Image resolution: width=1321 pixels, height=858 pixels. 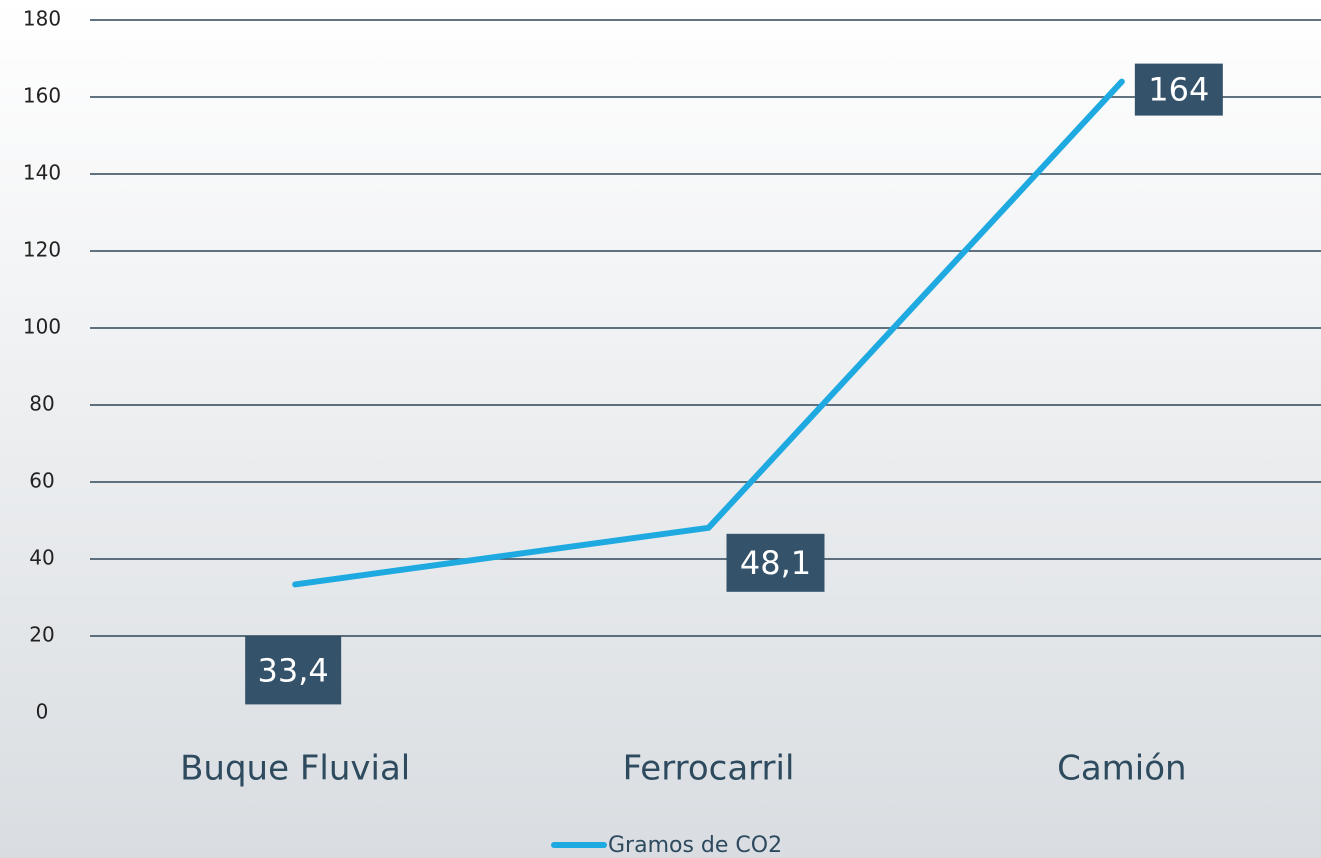 I want to click on x-tick-label: Ferrocarril, so click(x=709, y=769).